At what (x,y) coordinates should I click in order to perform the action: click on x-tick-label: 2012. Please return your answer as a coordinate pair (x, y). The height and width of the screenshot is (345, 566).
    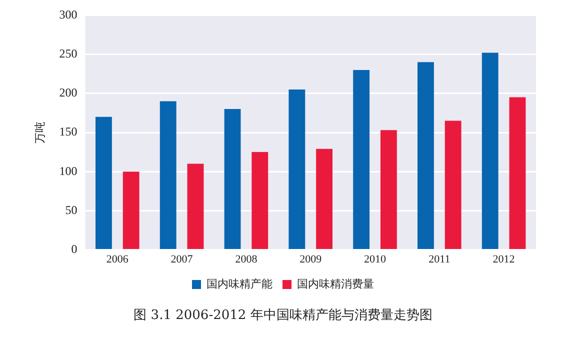
    Looking at the image, I should click on (503, 259).